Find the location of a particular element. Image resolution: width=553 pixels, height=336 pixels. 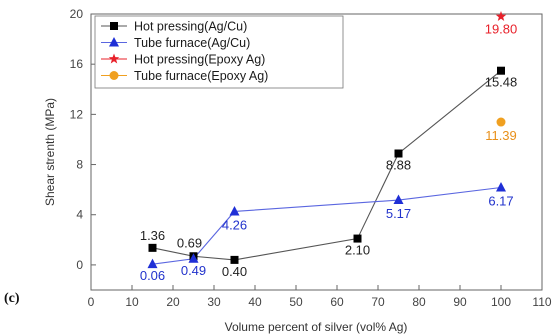

x-tick-label-9: 90 is located at coordinates (460, 302).